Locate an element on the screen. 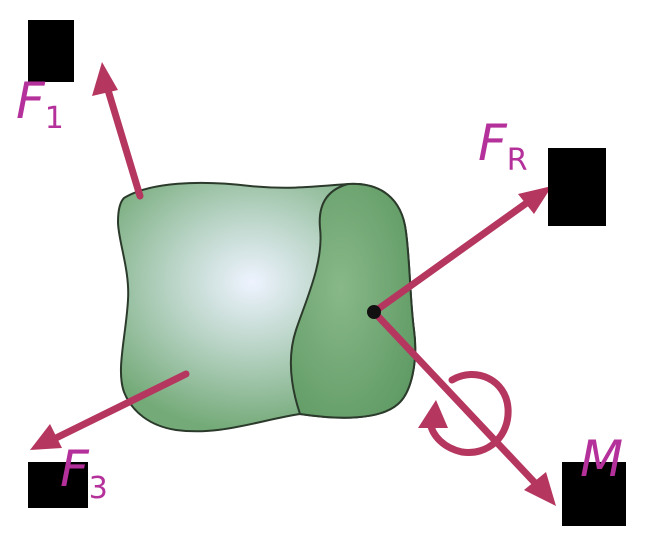 The image size is (656, 546). force-arrow-fr is located at coordinates (461, 251).